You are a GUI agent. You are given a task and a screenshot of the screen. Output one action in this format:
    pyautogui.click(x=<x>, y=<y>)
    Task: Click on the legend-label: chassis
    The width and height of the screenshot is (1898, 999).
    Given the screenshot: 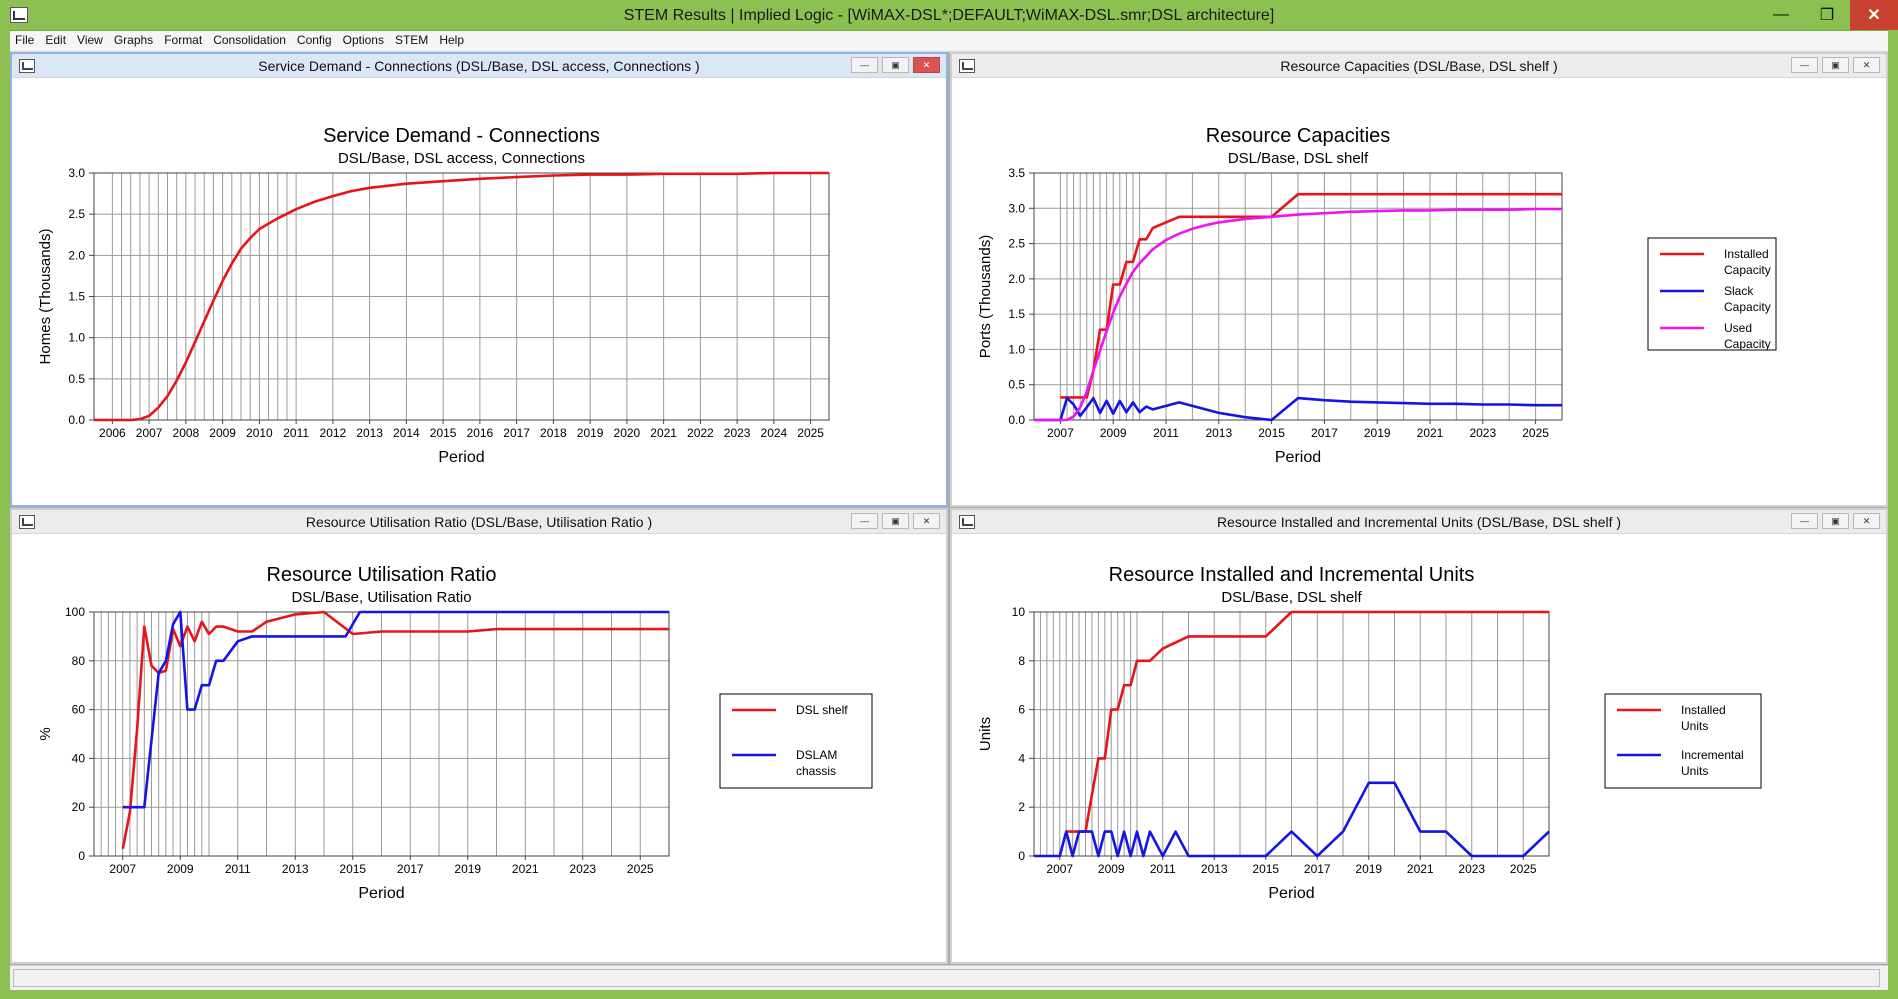 What is the action you would take?
    pyautogui.click(x=816, y=771)
    